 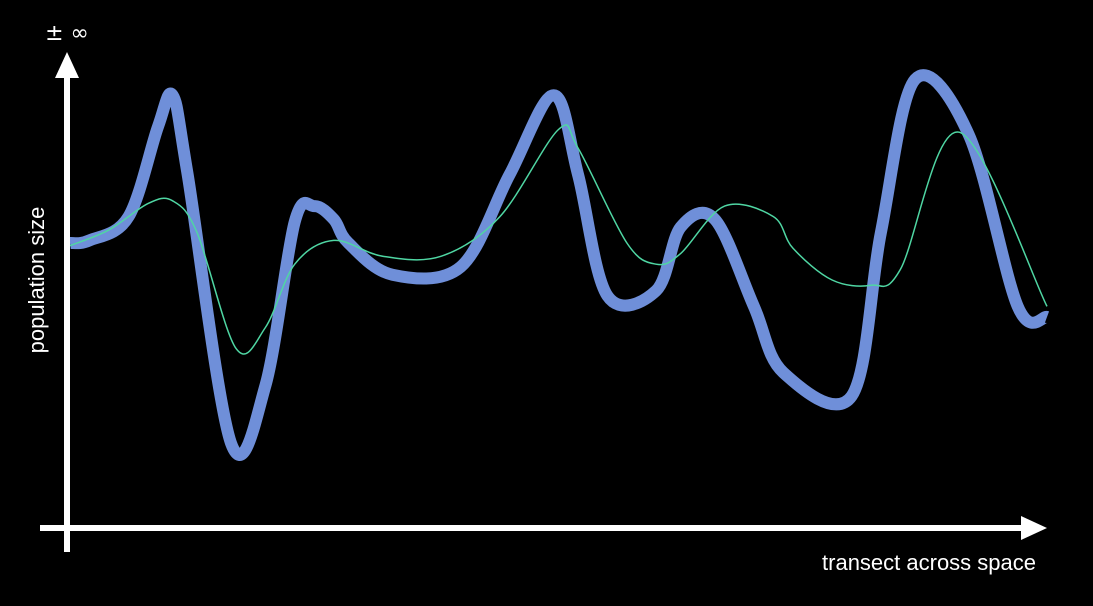 What do you see at coordinates (67, 33) in the screenshot?
I see `y-axis-top-label: ± ∞` at bounding box center [67, 33].